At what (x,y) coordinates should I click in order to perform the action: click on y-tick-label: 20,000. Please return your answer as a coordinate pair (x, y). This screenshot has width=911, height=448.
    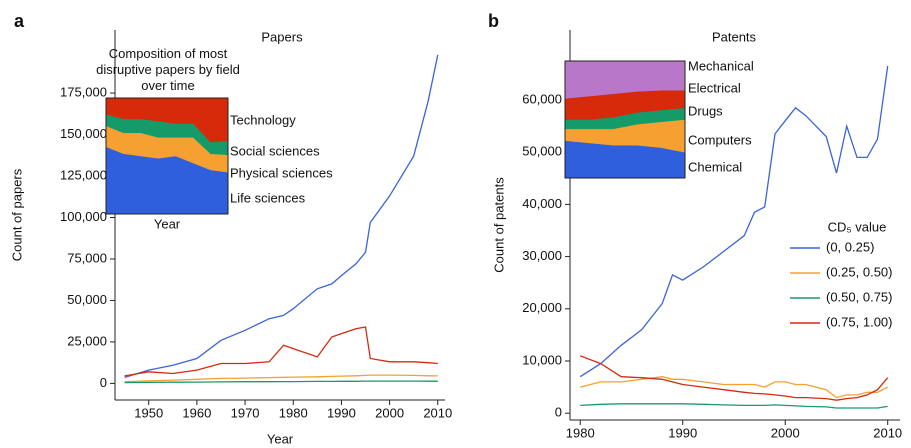
    Looking at the image, I should click on (542, 307).